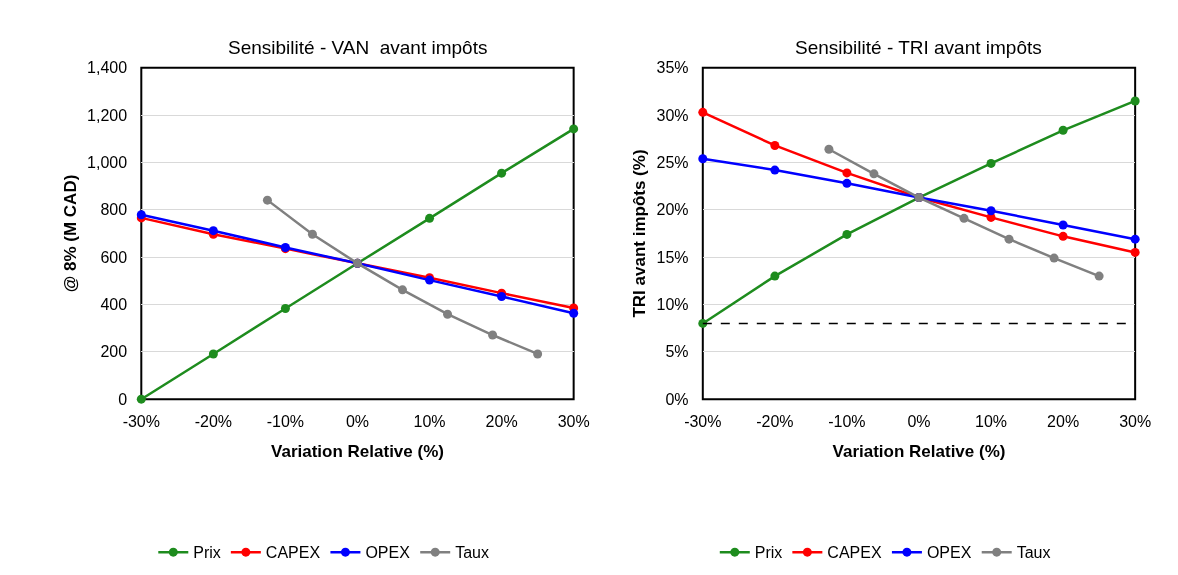  What do you see at coordinates (672, 210) in the screenshot?
I see `y-tick-label: 20%` at bounding box center [672, 210].